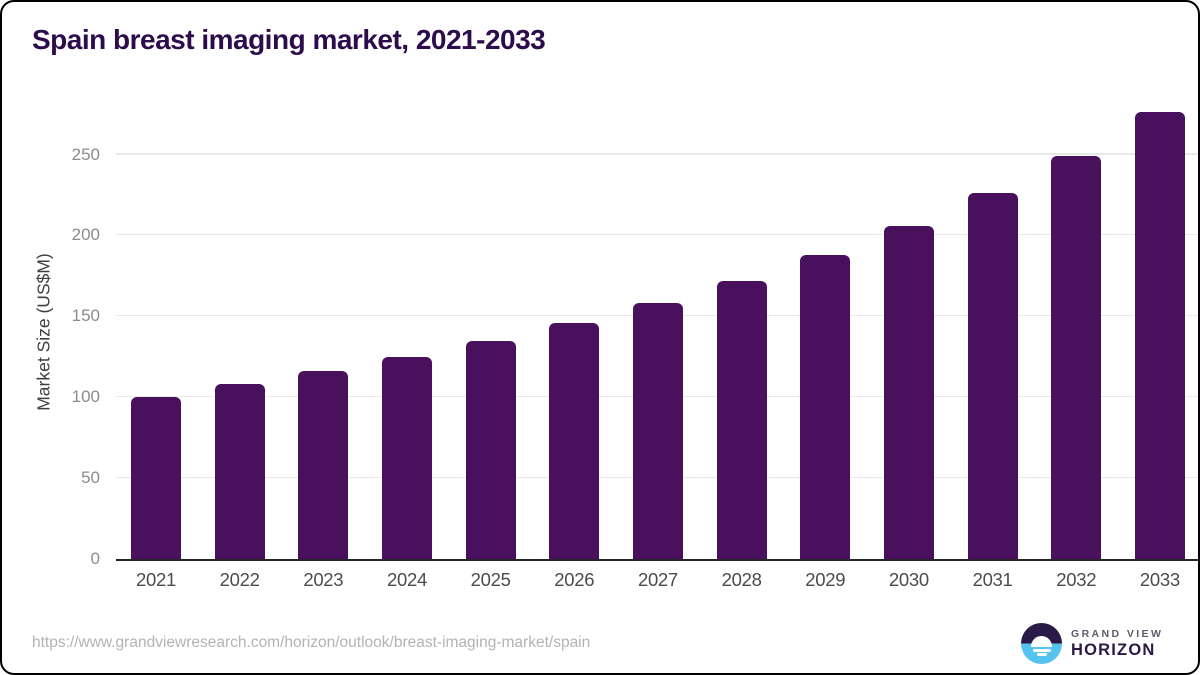 The height and width of the screenshot is (675, 1200). I want to click on bar-2023, so click(323, 465).